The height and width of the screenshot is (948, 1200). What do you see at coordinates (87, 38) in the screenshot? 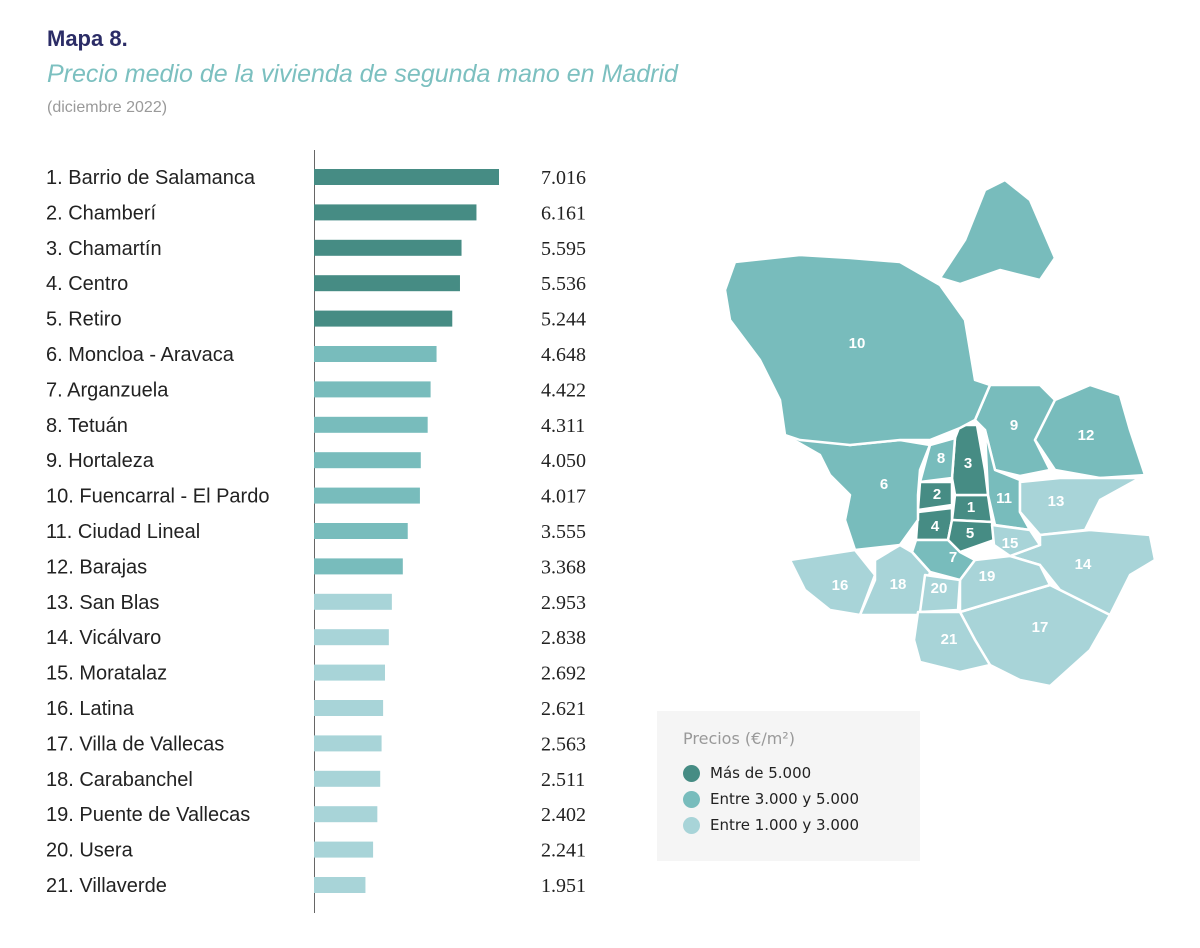
I see `map-number: Mapa 8.` at bounding box center [87, 38].